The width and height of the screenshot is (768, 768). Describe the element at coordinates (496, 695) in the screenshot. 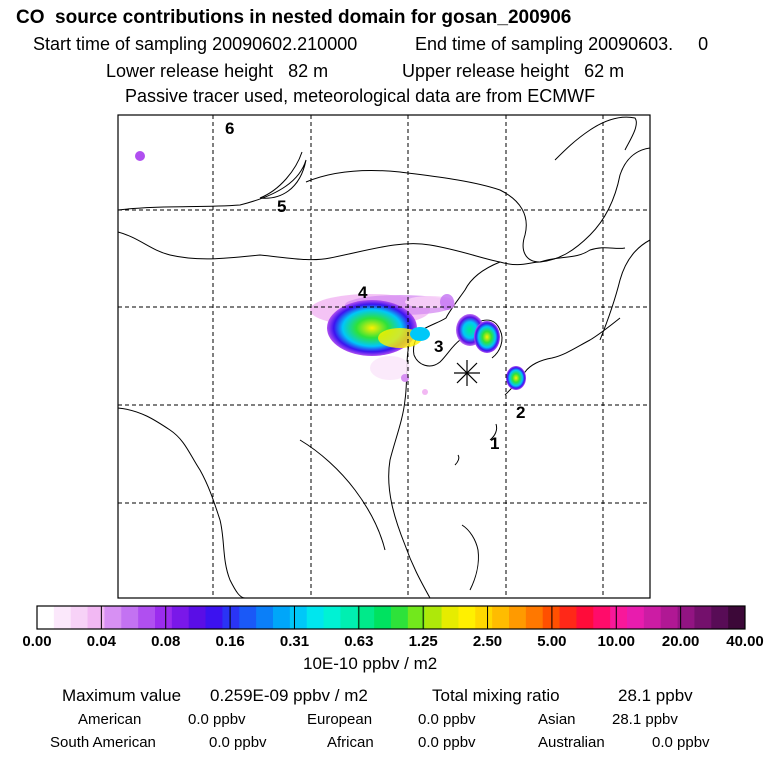

I see `total-mixing-ratio-label: Total mixing ratio` at that location.